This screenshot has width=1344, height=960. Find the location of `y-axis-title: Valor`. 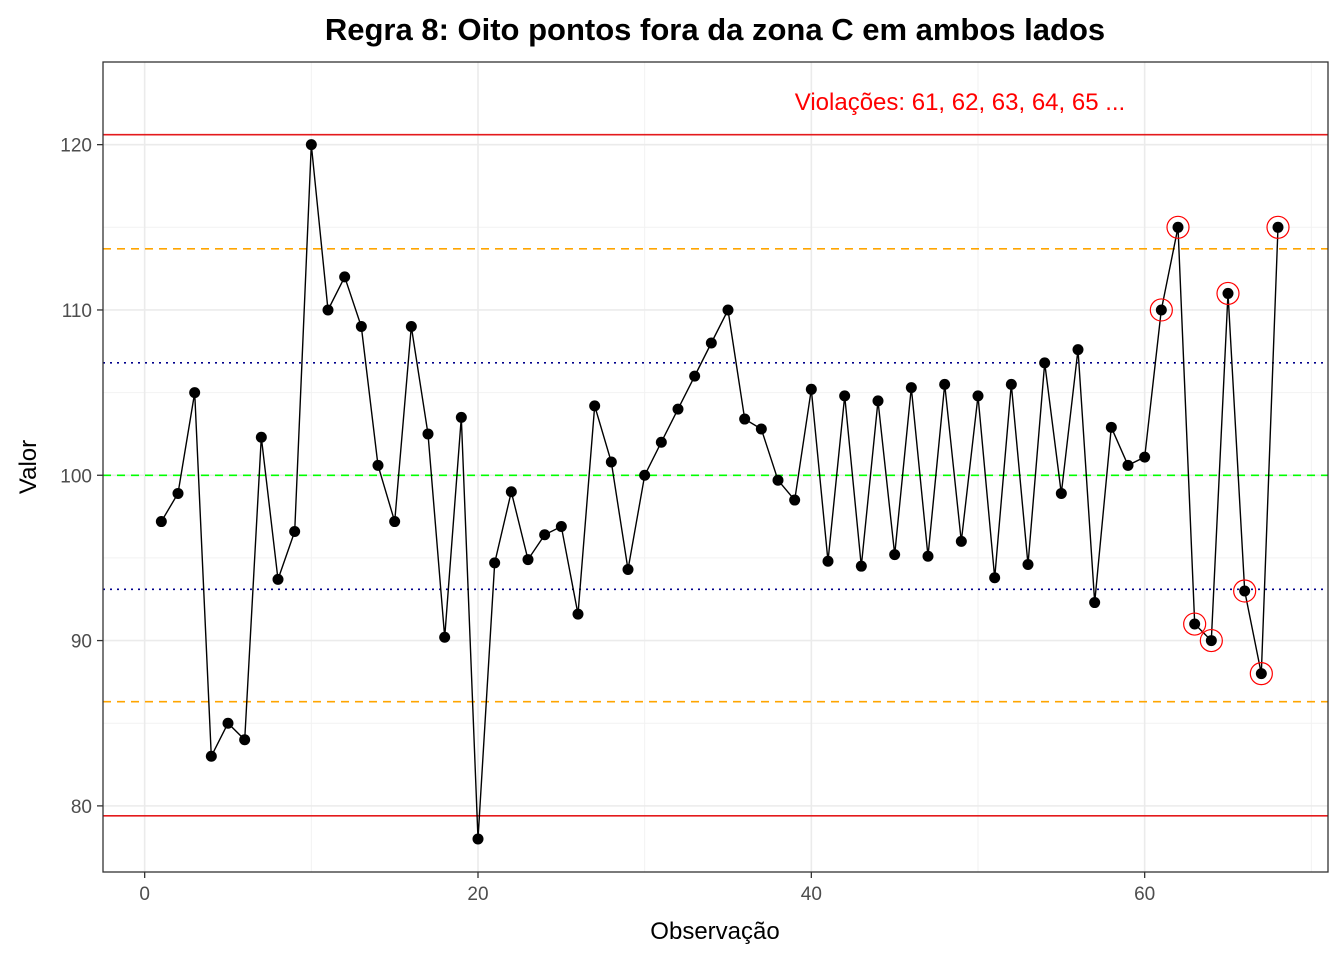

y-axis-title: Valor is located at coordinates (28, 467).